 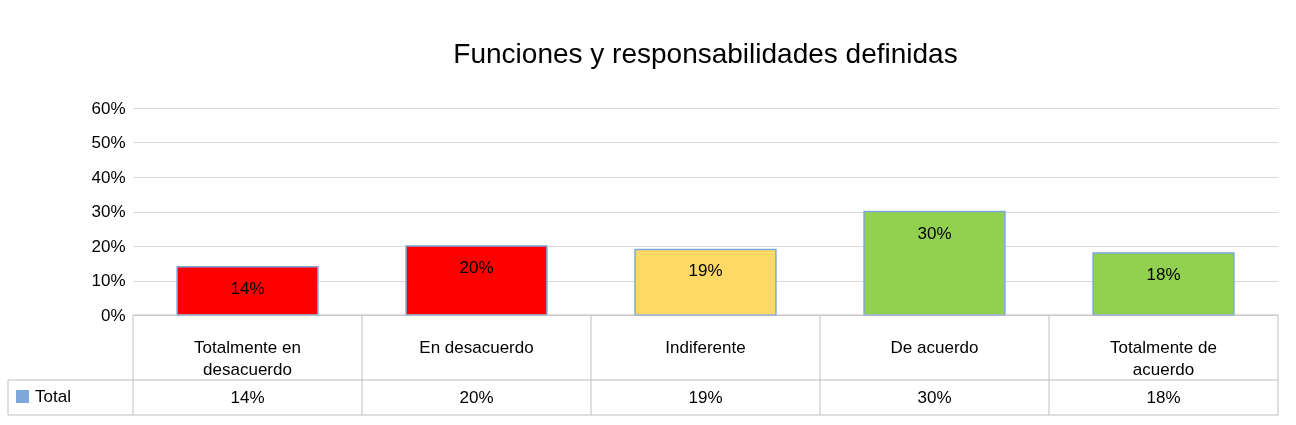 I want to click on y-tick-label: 60%, so click(x=108, y=108).